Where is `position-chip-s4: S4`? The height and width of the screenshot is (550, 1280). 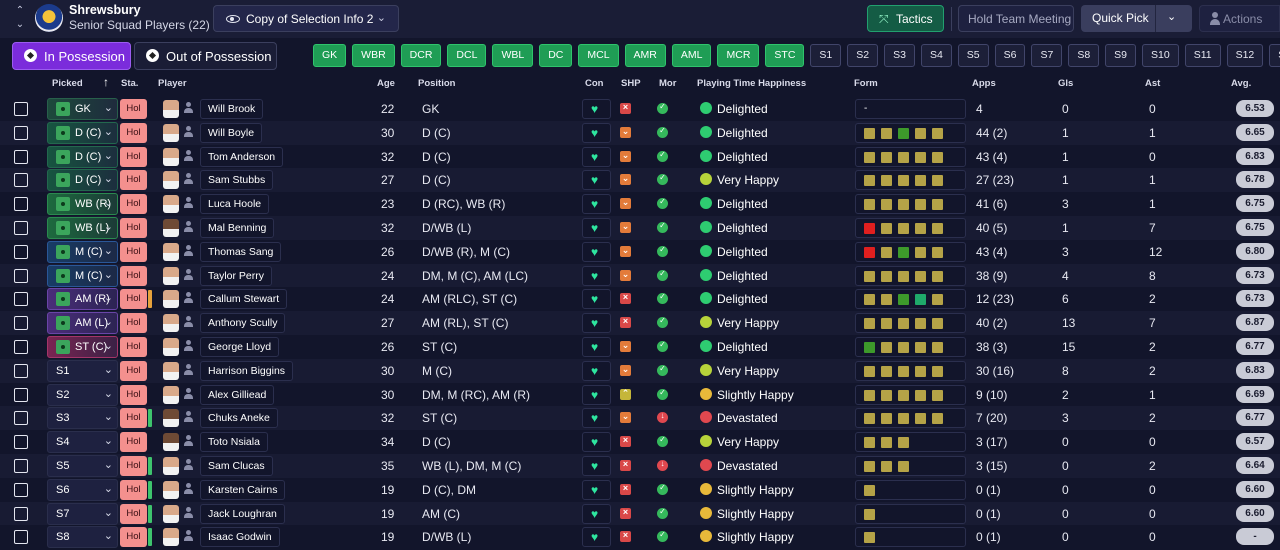 position-chip-s4: S4 is located at coordinates (936, 55).